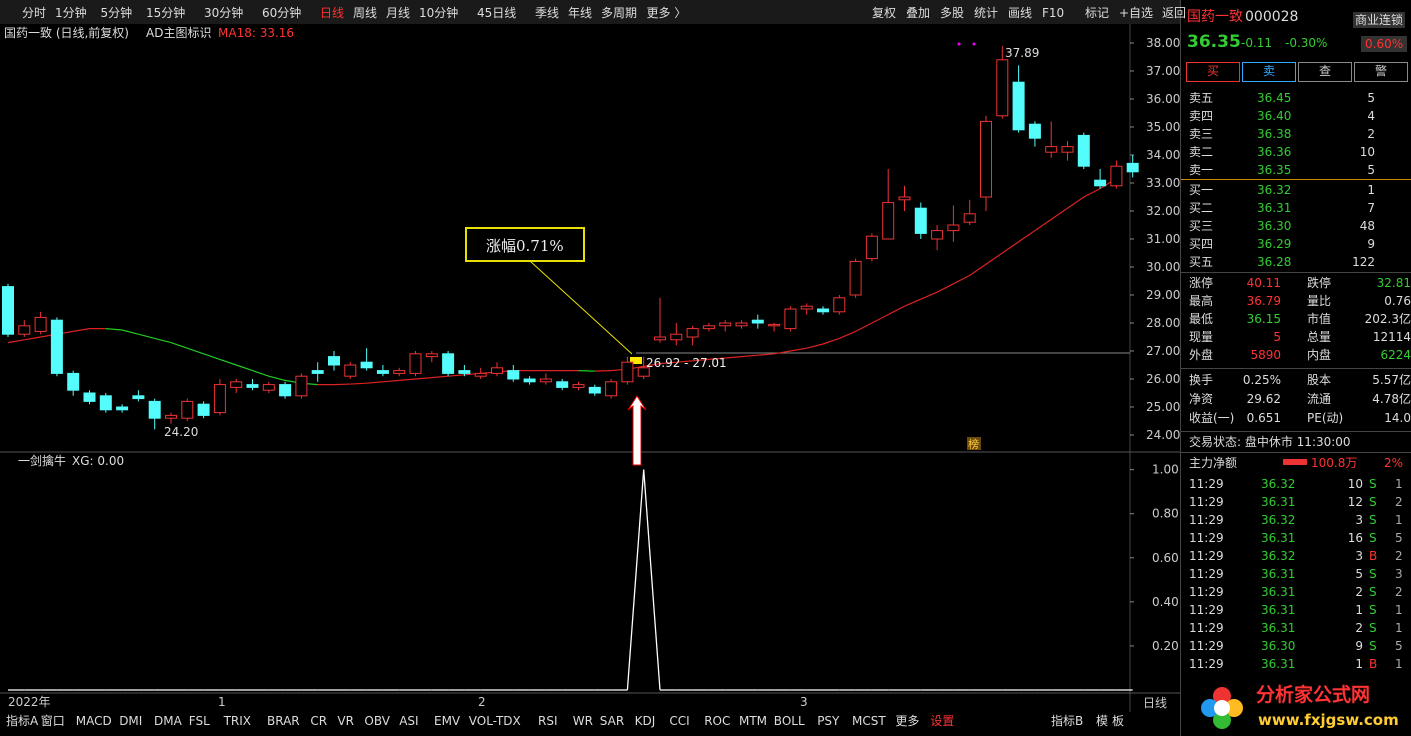 Image resolution: width=1411 pixels, height=736 pixels. What do you see at coordinates (1269, 72) in the screenshot?
I see `trade-button: 卖` at bounding box center [1269, 72].